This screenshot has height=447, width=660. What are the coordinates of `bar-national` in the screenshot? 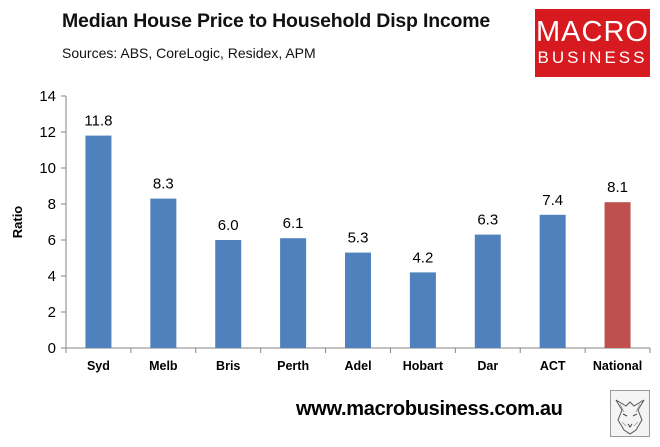 It's located at (617, 275).